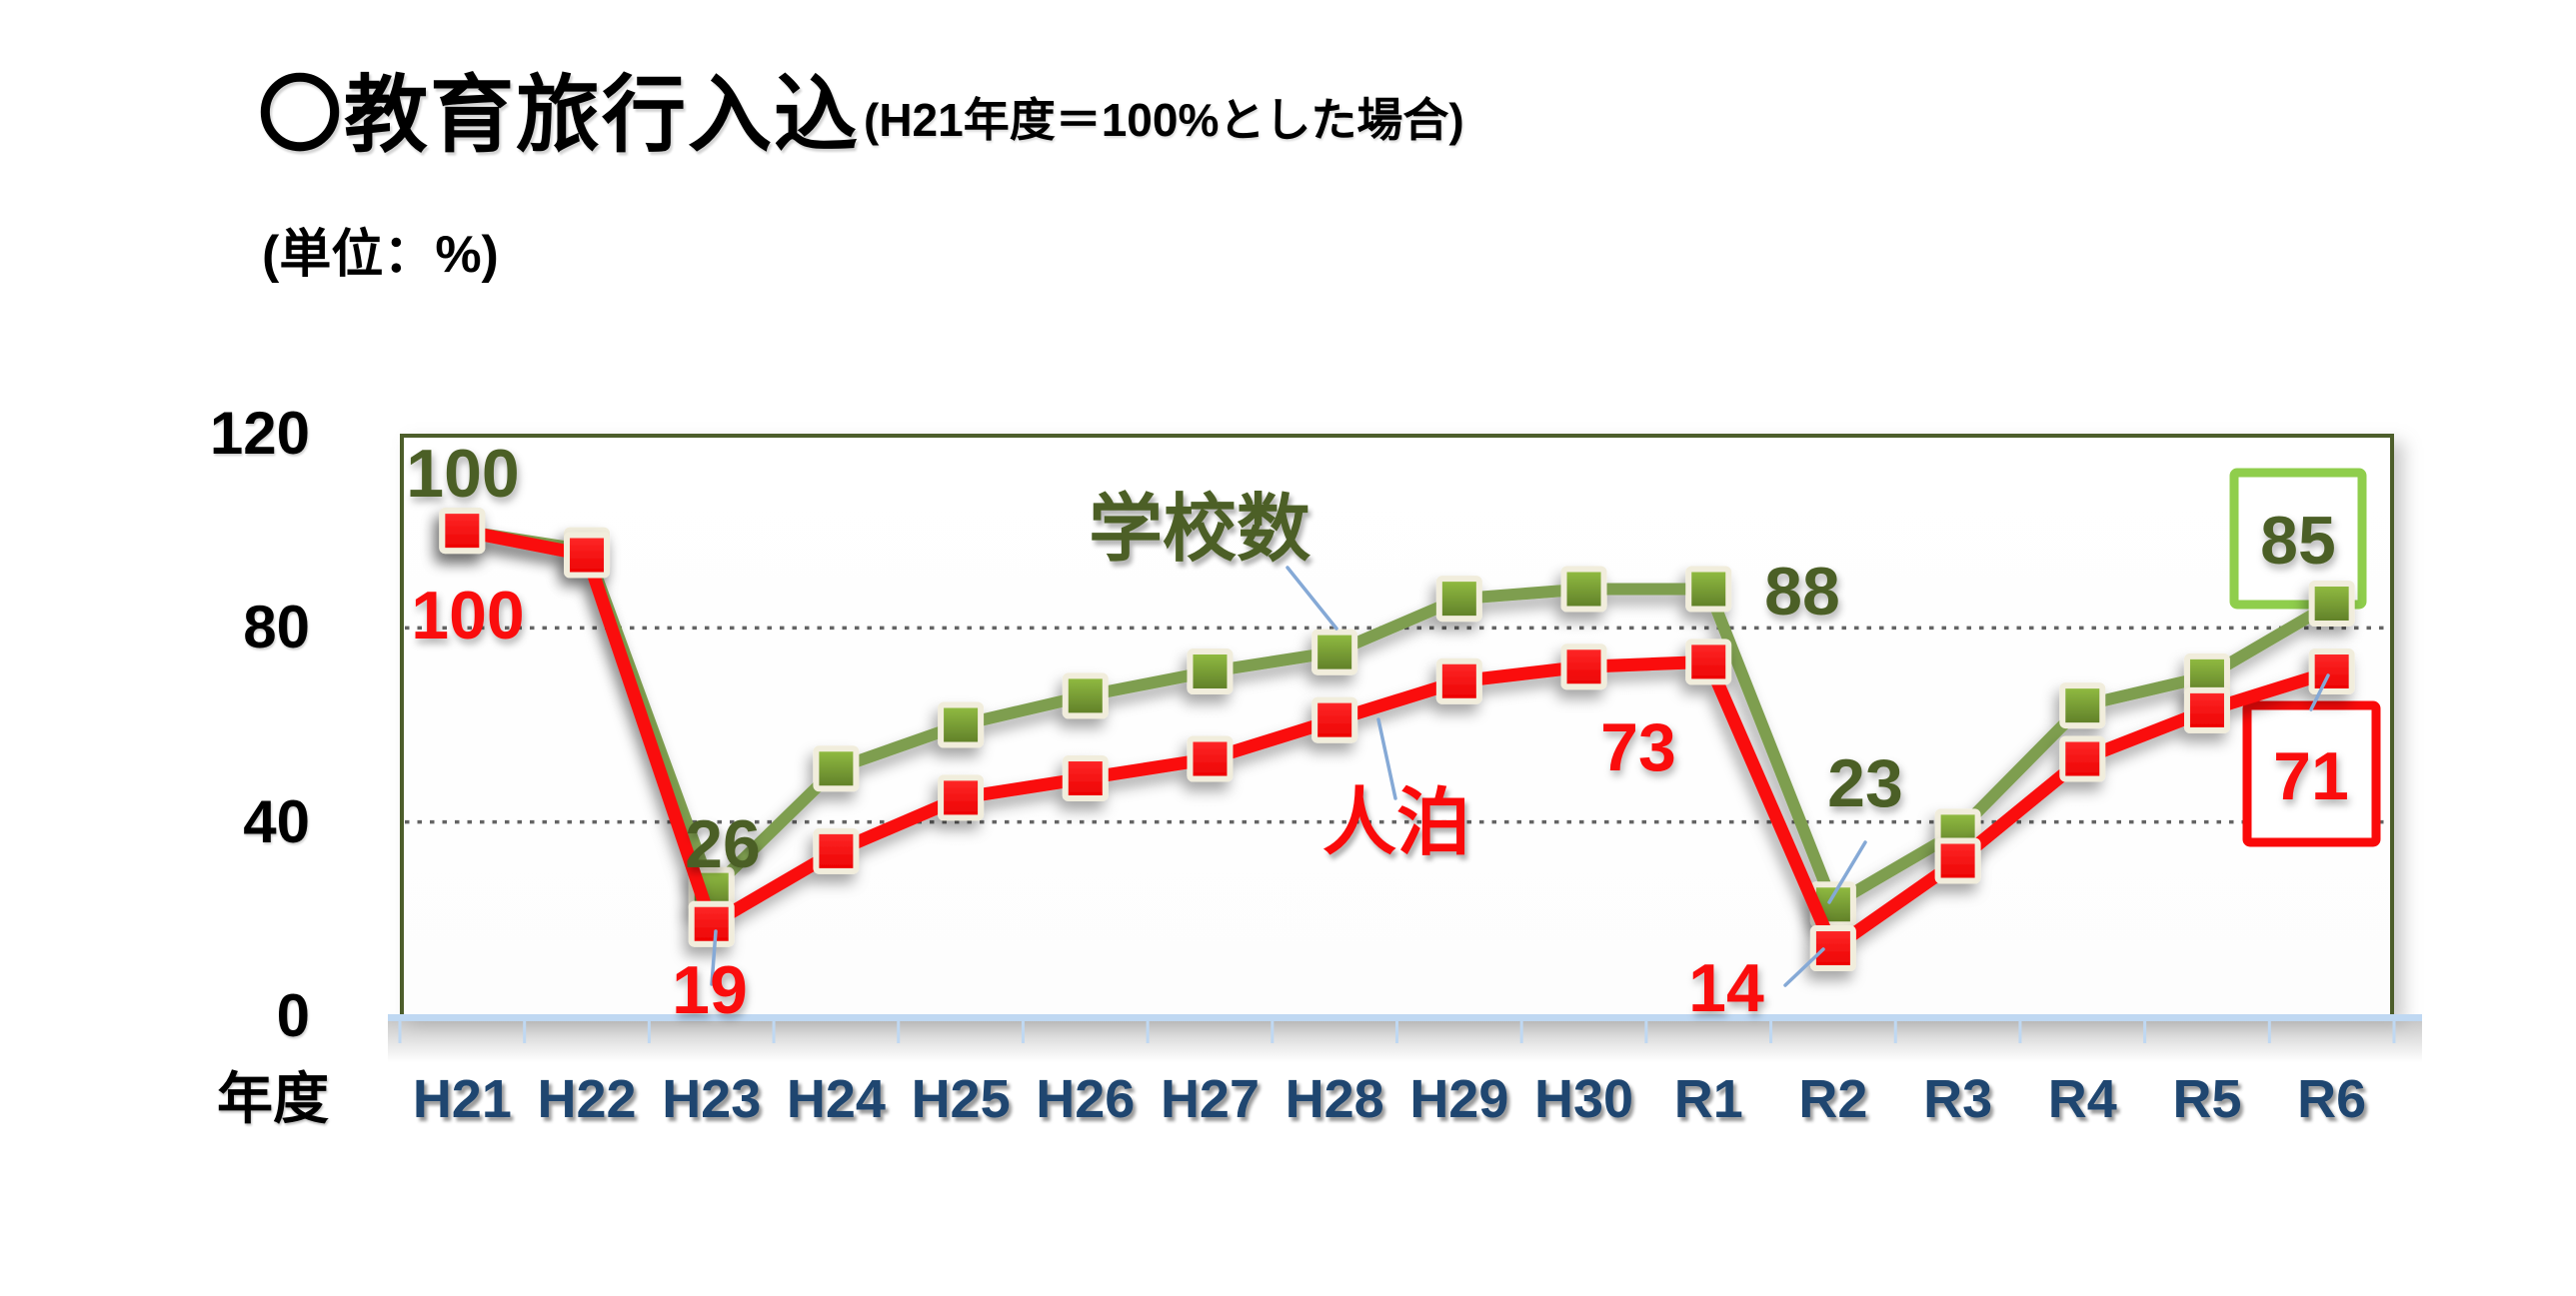 The height and width of the screenshot is (1296, 2576). What do you see at coordinates (1583, 589) in the screenshot?
I see `marker-schools-H30` at bounding box center [1583, 589].